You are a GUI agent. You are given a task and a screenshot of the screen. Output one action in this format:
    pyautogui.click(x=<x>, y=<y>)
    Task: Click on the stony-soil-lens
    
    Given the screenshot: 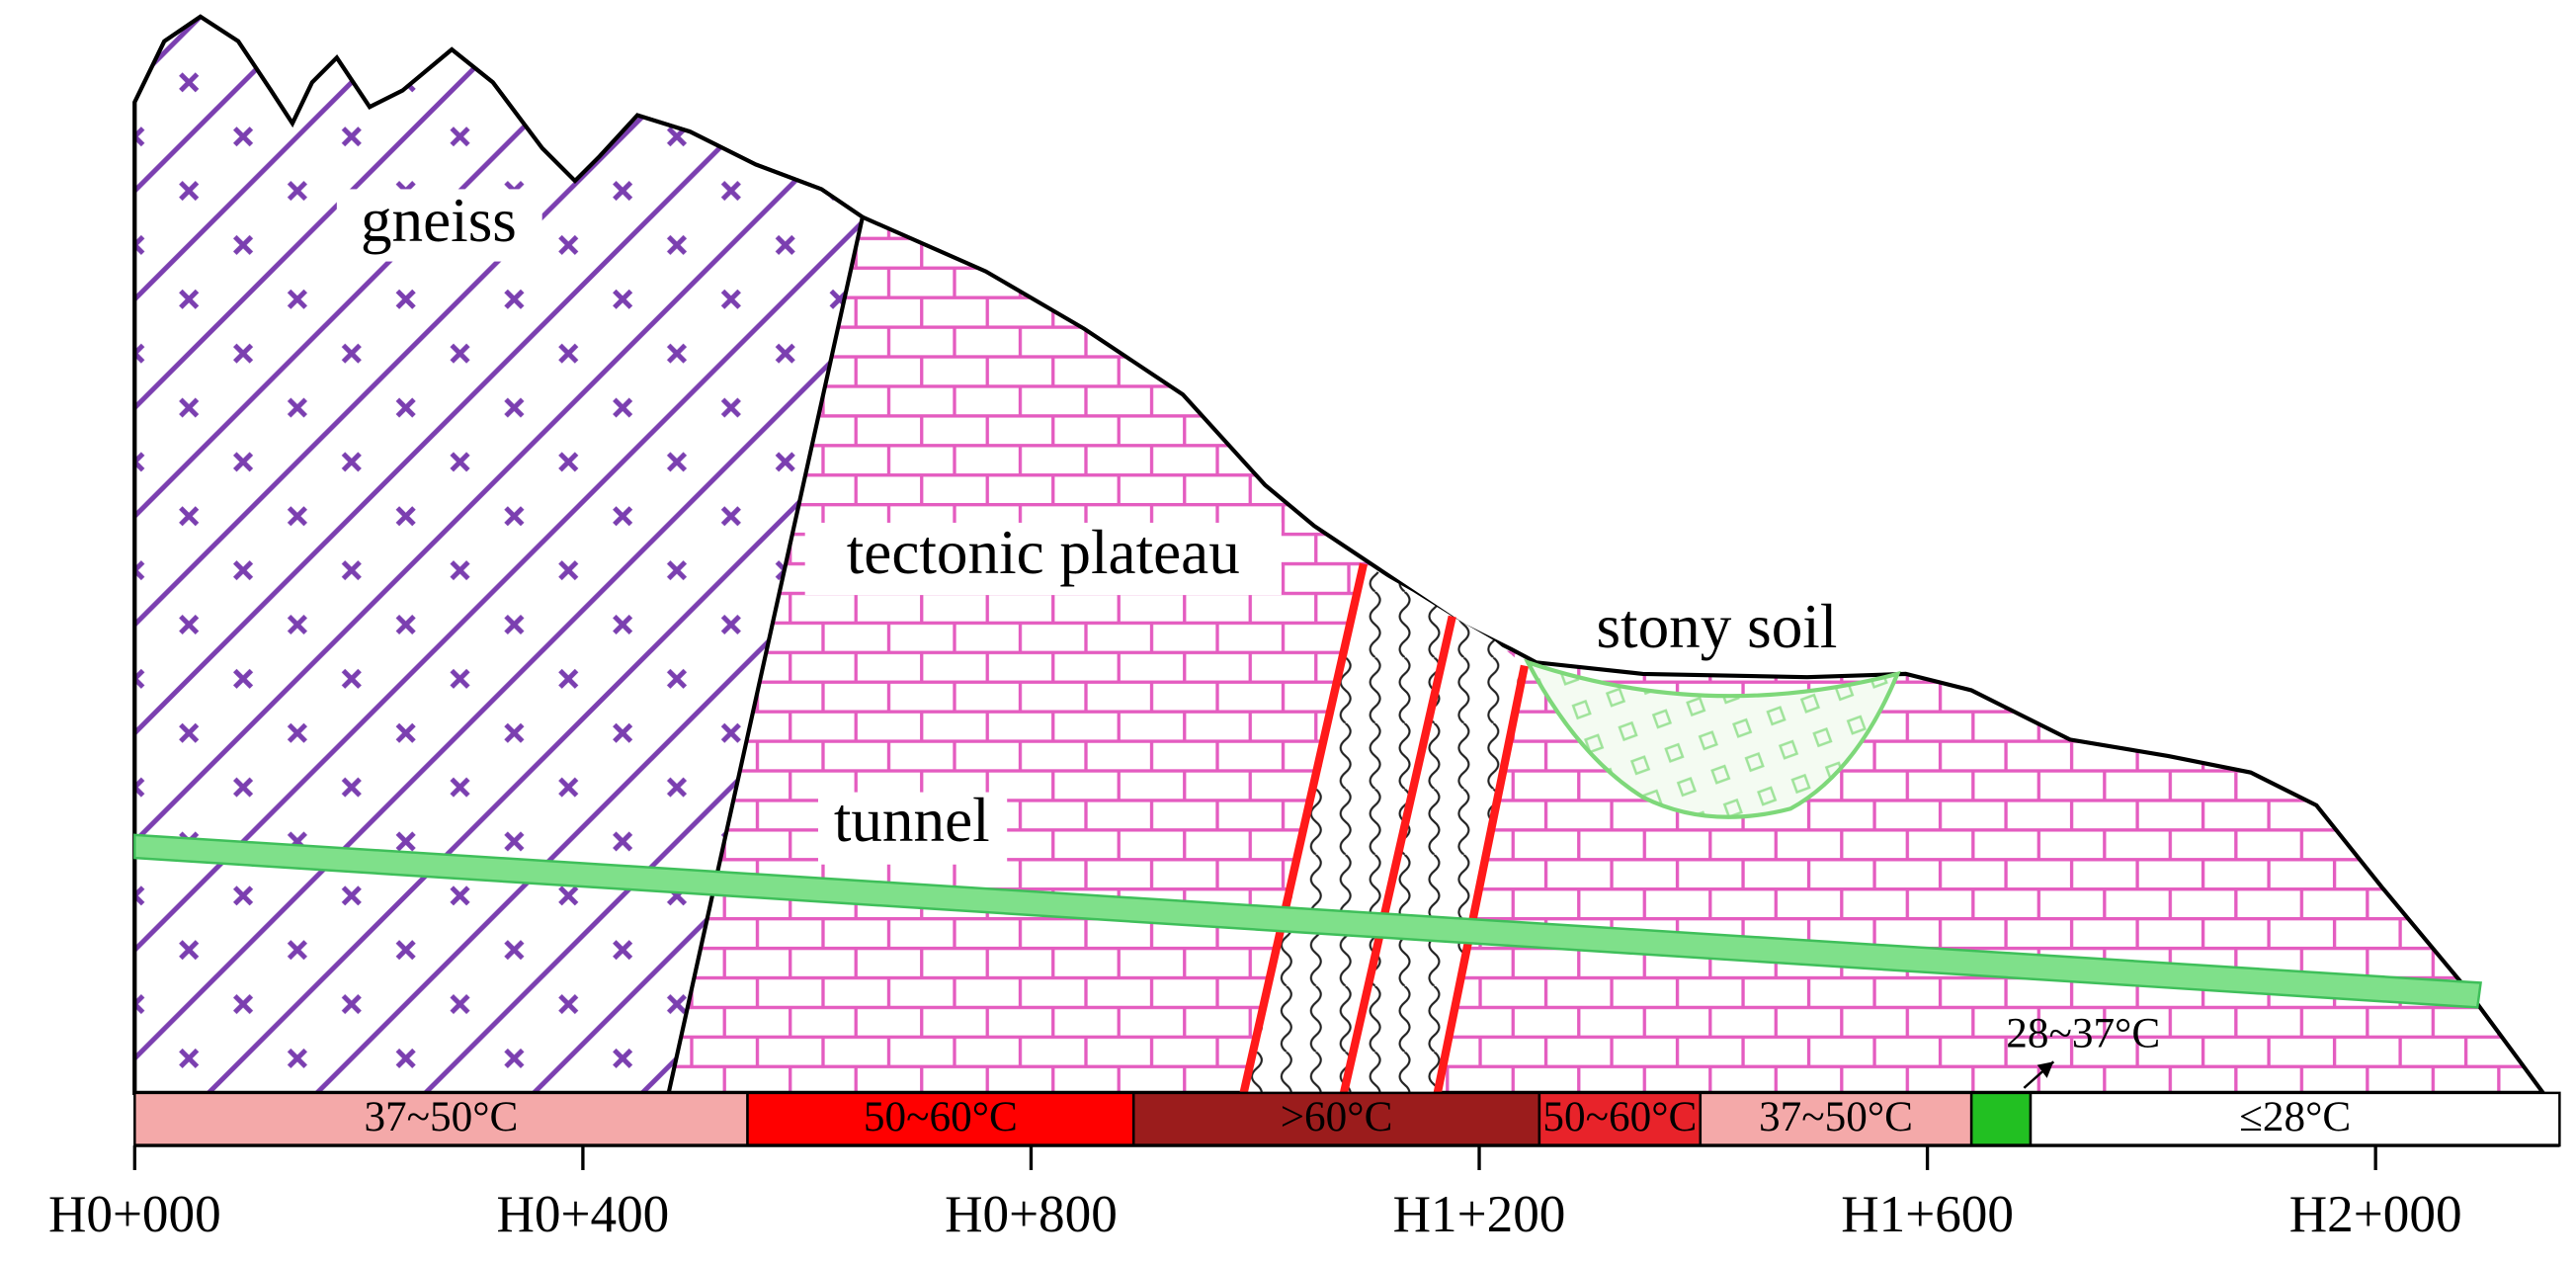 What is the action you would take?
    pyautogui.click(x=1712, y=738)
    